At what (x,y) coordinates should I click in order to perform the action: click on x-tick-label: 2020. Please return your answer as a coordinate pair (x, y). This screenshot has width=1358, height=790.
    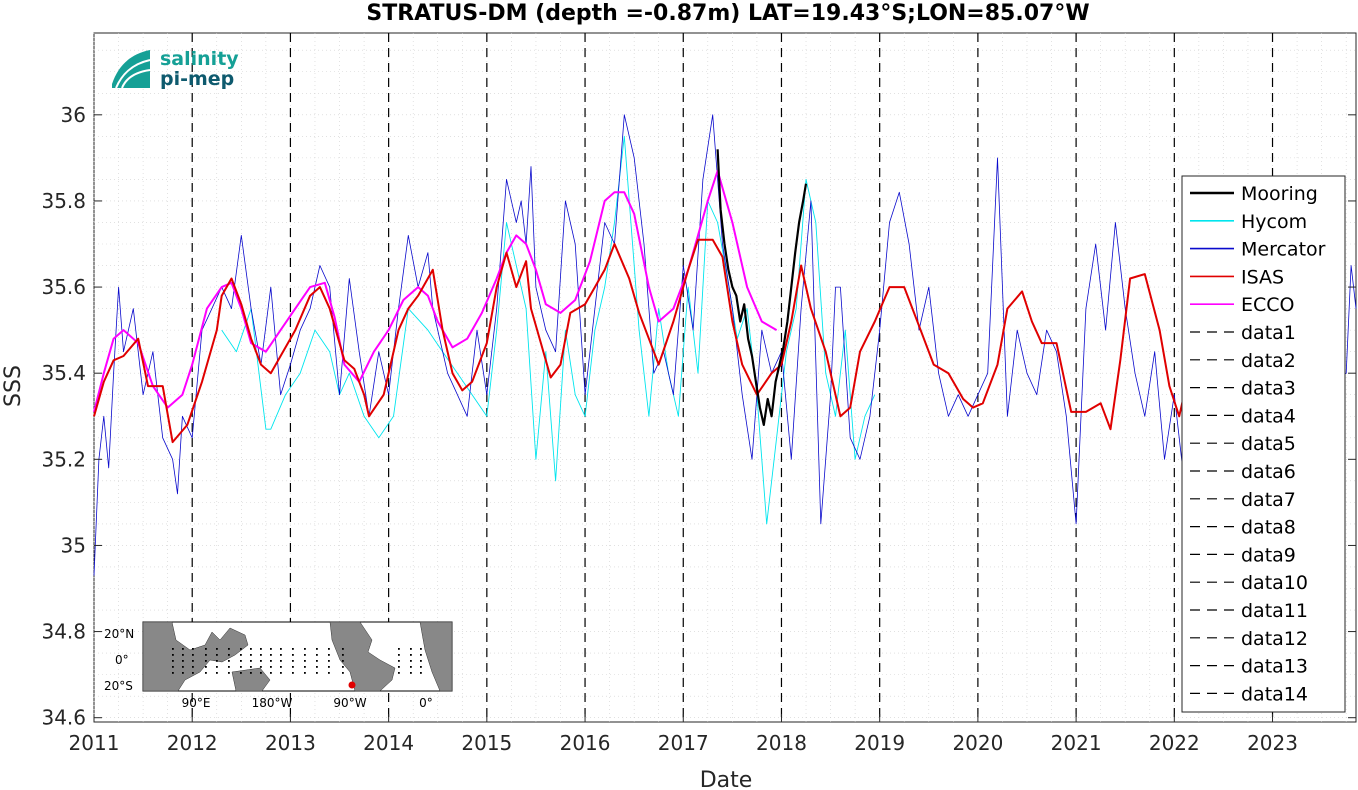
    Looking at the image, I should click on (977, 743).